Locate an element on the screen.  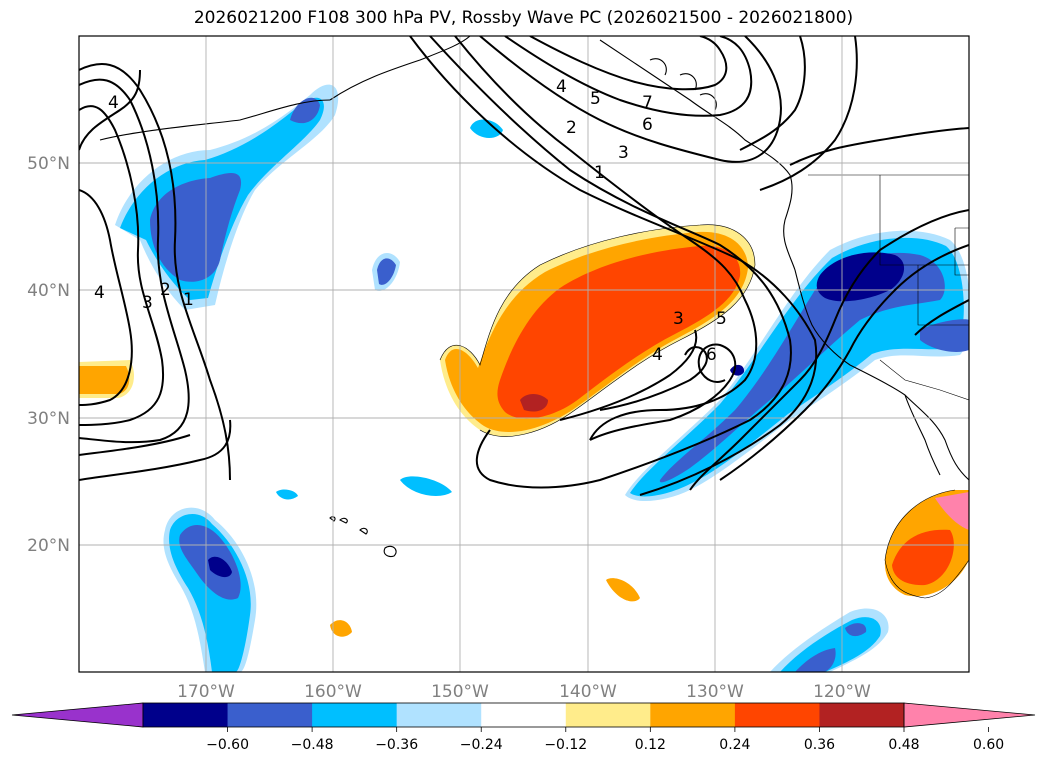
pv-negative-anomaly-southwest is located at coordinates (210, 589).